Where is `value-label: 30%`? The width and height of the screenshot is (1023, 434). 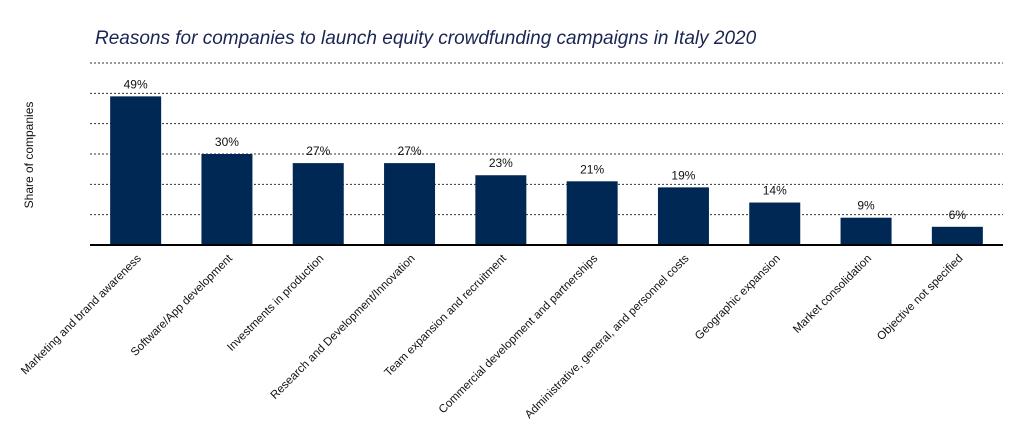 value-label: 30% is located at coordinates (227, 142).